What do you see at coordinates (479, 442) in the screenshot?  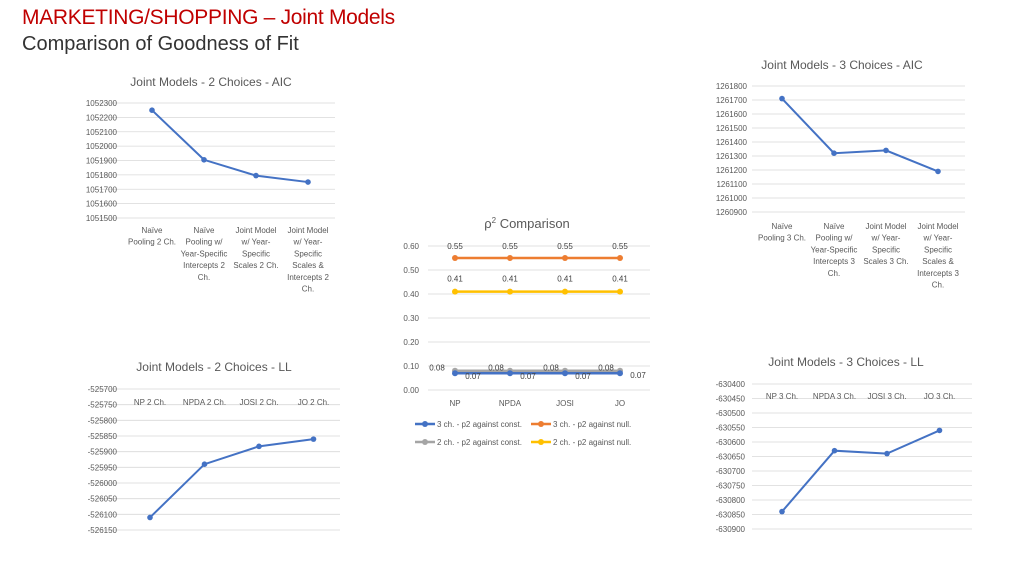 I see `rho-legend-label: 2 ch. - p2 against const.` at bounding box center [479, 442].